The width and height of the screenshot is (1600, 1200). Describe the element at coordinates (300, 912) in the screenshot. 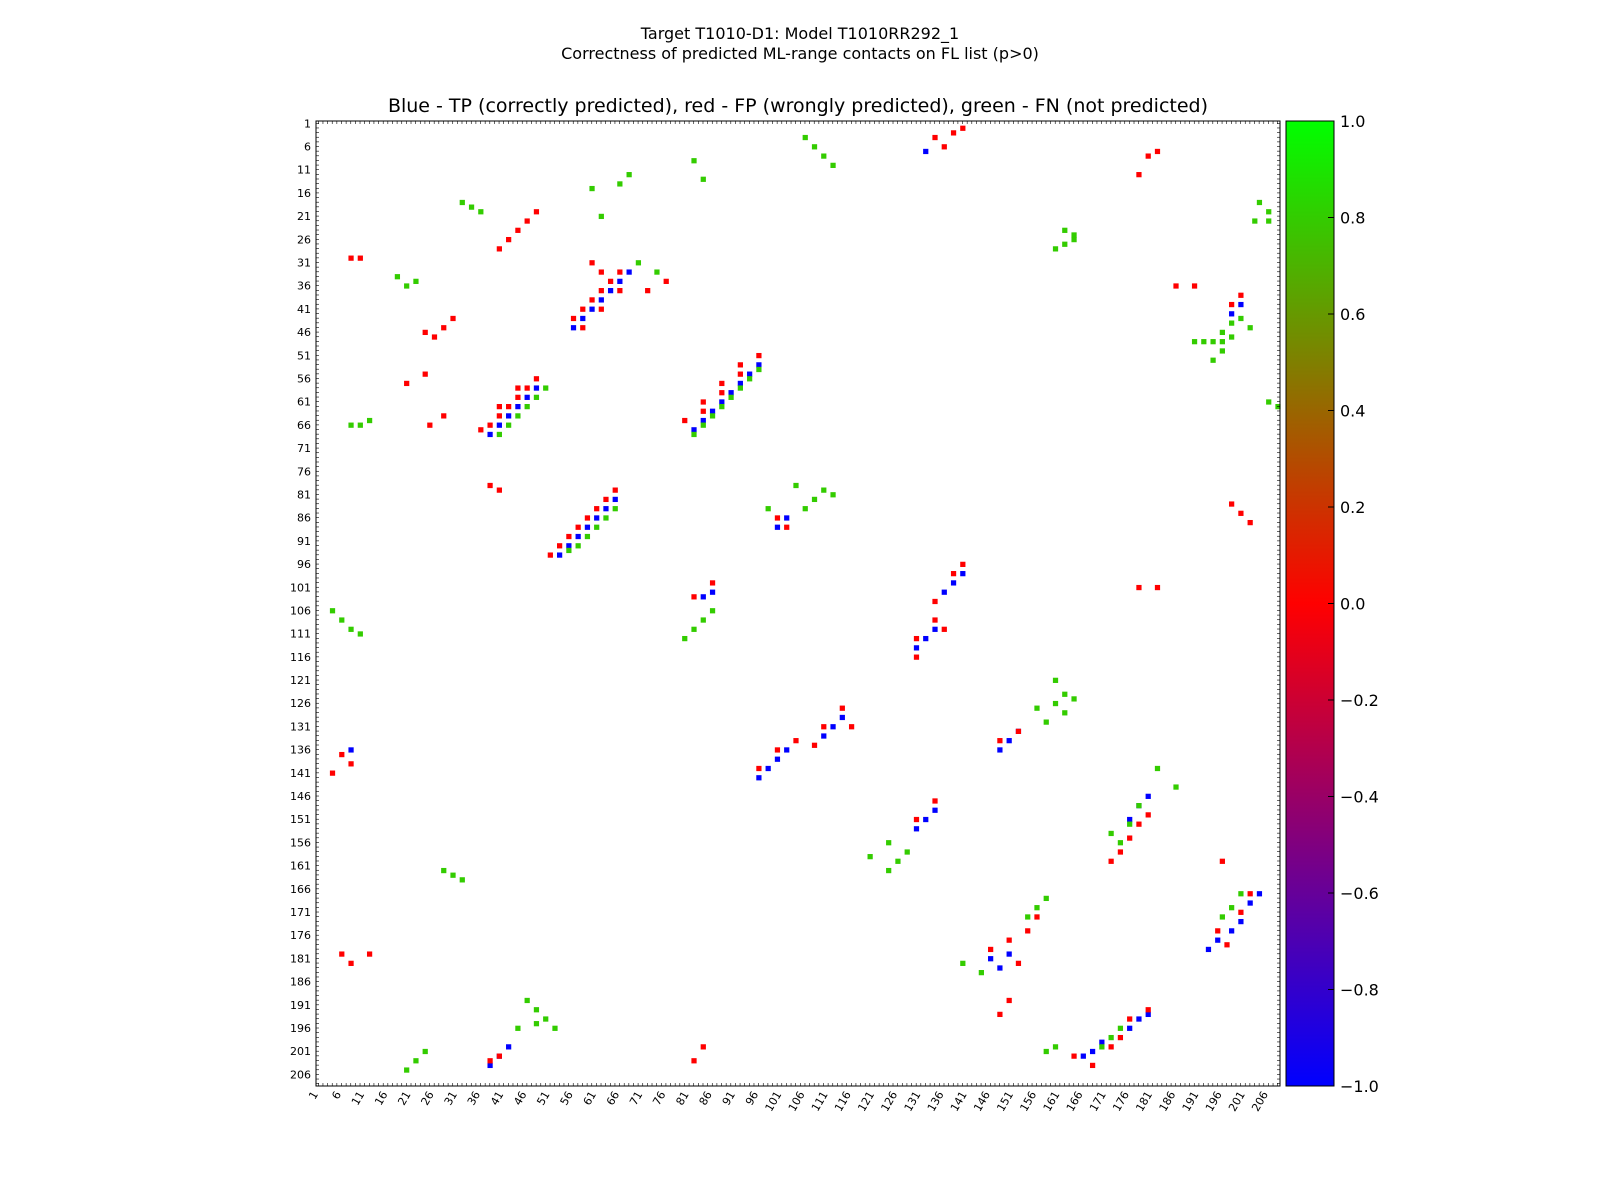

I see `y-tick-label: 171` at that location.